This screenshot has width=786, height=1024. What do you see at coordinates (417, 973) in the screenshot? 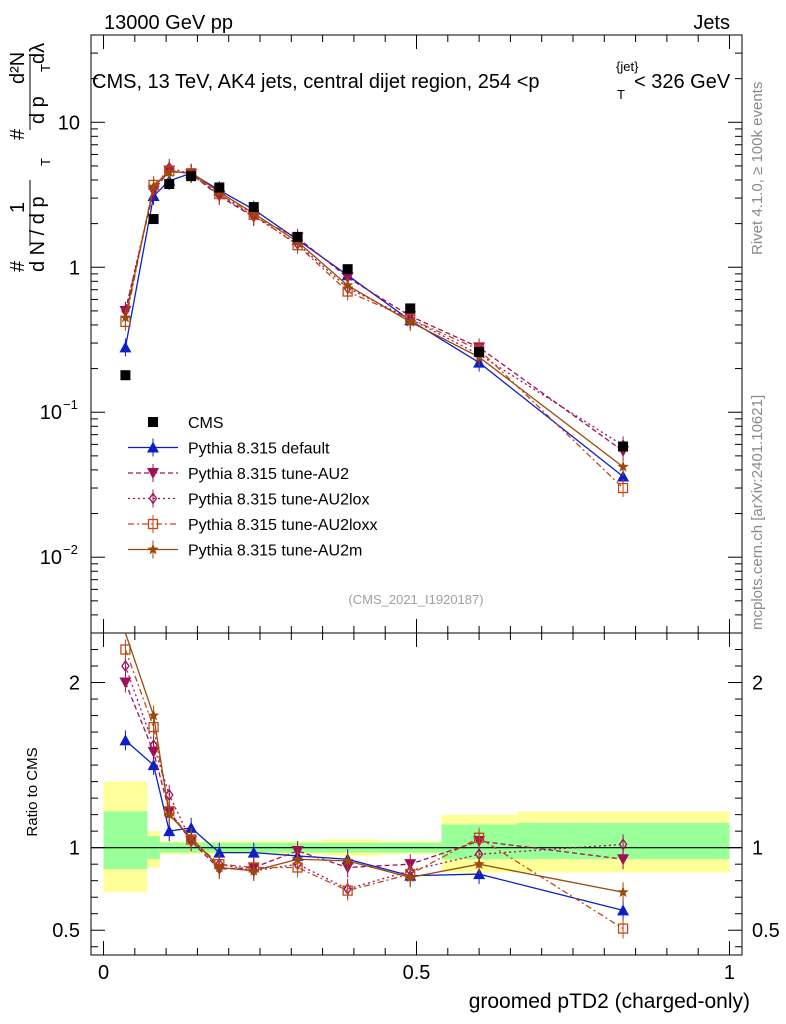
I see `x-tick-label: 0.5` at bounding box center [417, 973].